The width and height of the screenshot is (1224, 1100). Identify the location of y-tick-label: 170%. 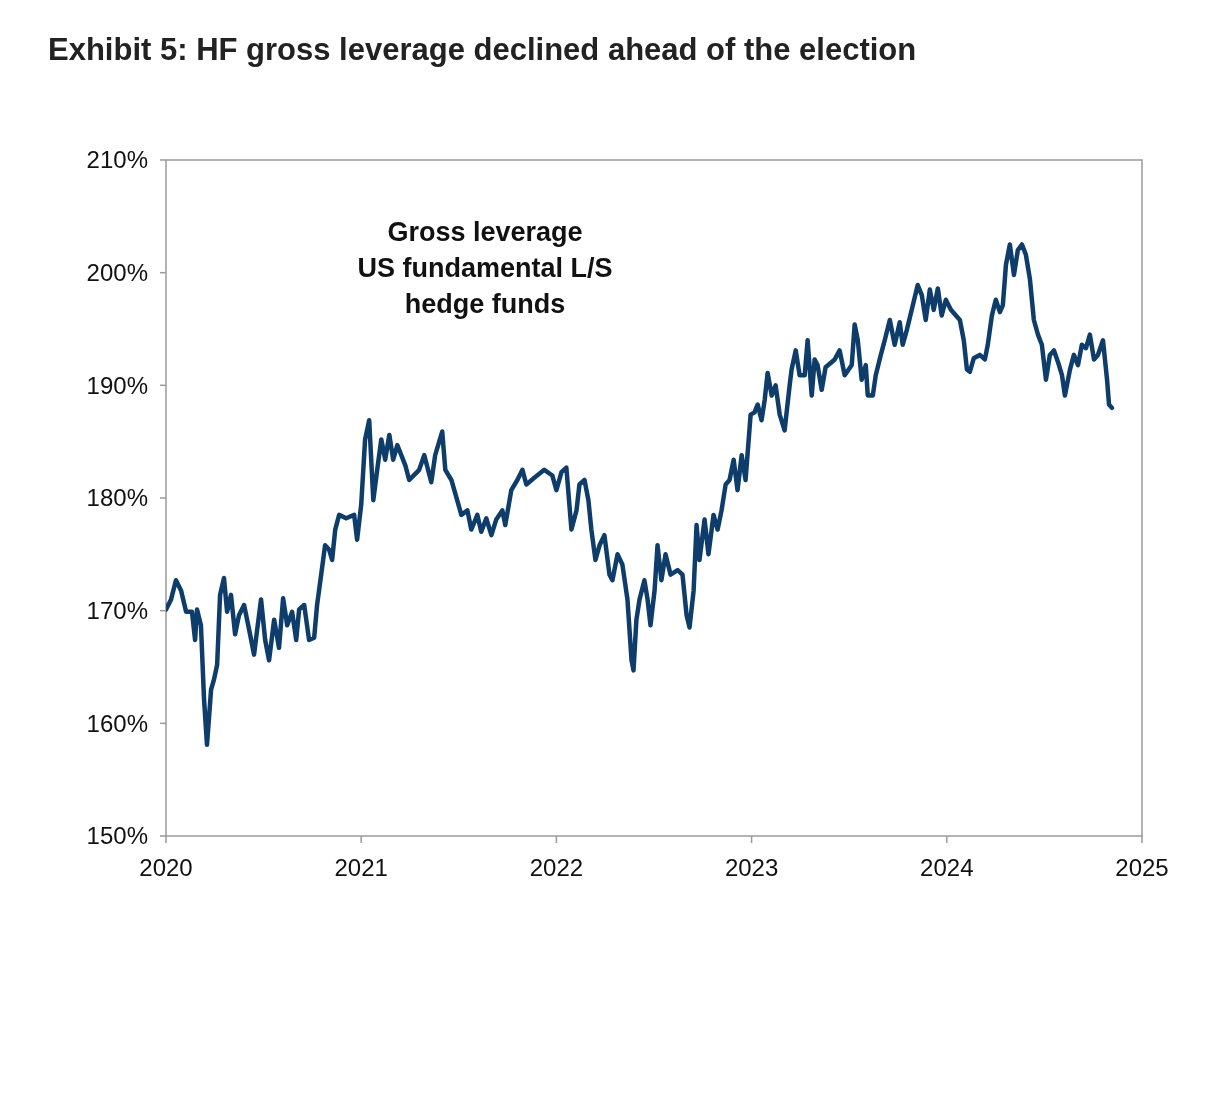
(117, 611).